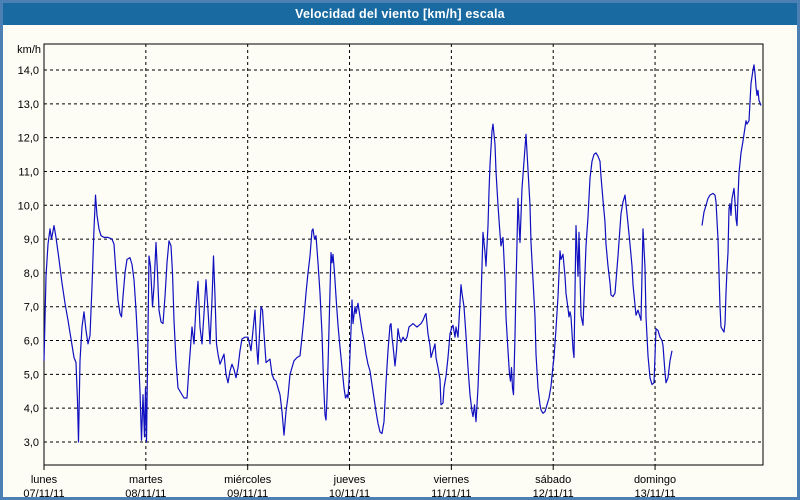 The width and height of the screenshot is (800, 500). Describe the element at coordinates (655, 480) in the screenshot. I see `x-day-label: domingo` at that location.